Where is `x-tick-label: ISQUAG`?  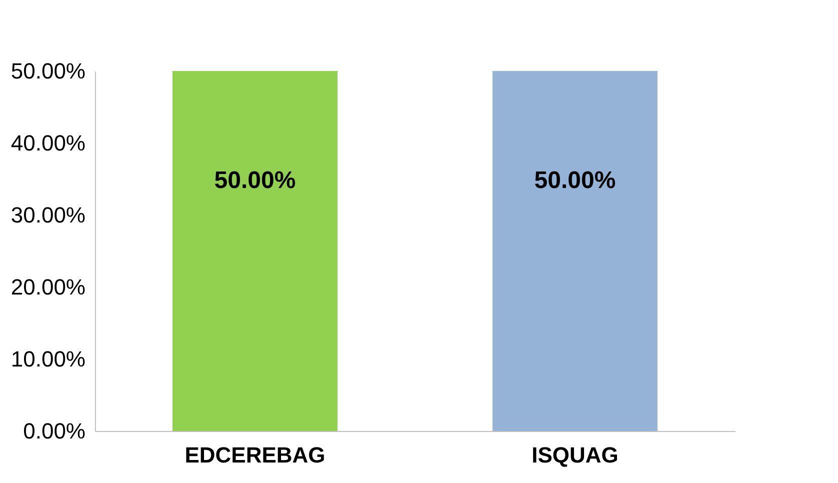 x-tick-label: ISQUAG is located at coordinates (575, 455).